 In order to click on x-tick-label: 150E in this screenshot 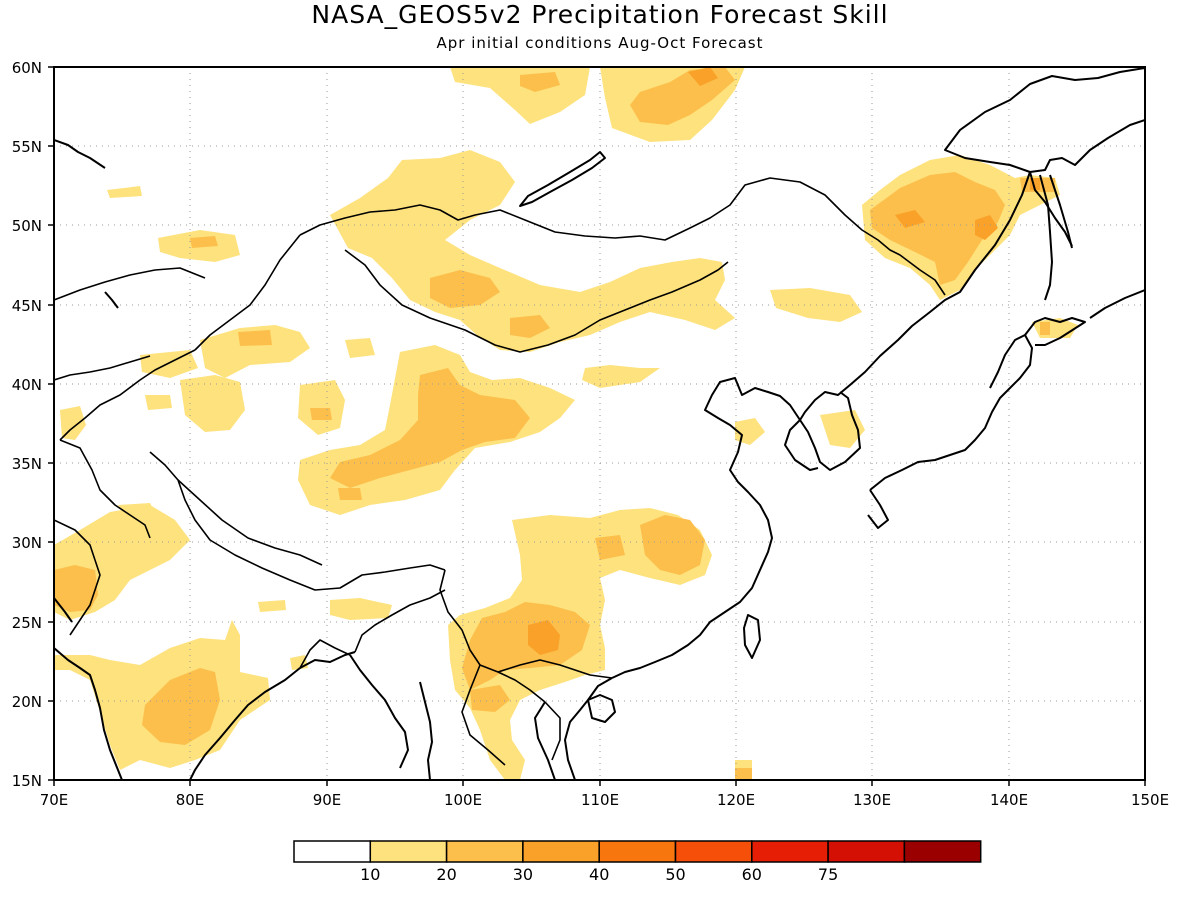, I will do `click(1150, 800)`.